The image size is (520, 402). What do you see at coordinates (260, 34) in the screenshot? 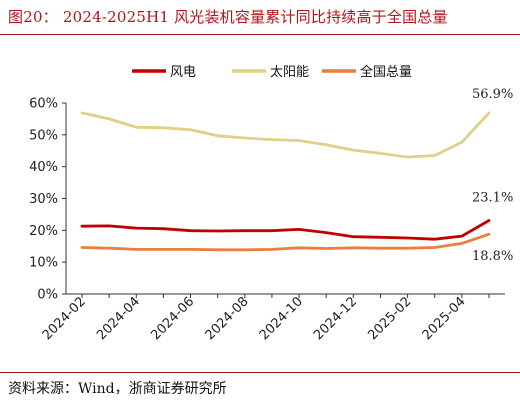
I see `title-rule` at bounding box center [260, 34].